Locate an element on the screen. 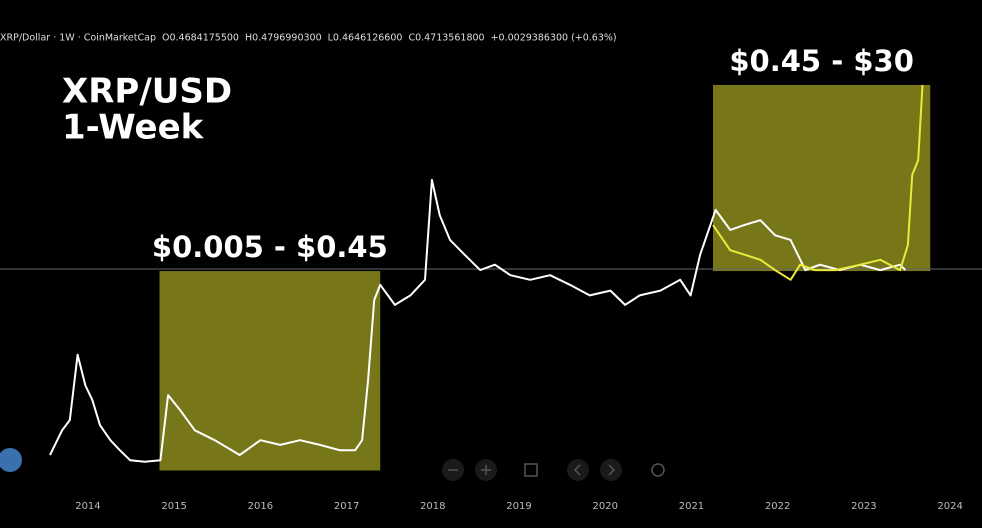 The image size is (982, 528). x-tick-label: 2015 is located at coordinates (173, 506).